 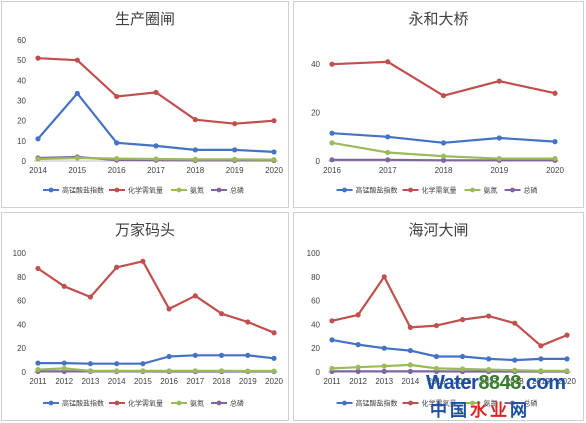 I want to click on y-tick-label: 40, so click(x=21, y=324).